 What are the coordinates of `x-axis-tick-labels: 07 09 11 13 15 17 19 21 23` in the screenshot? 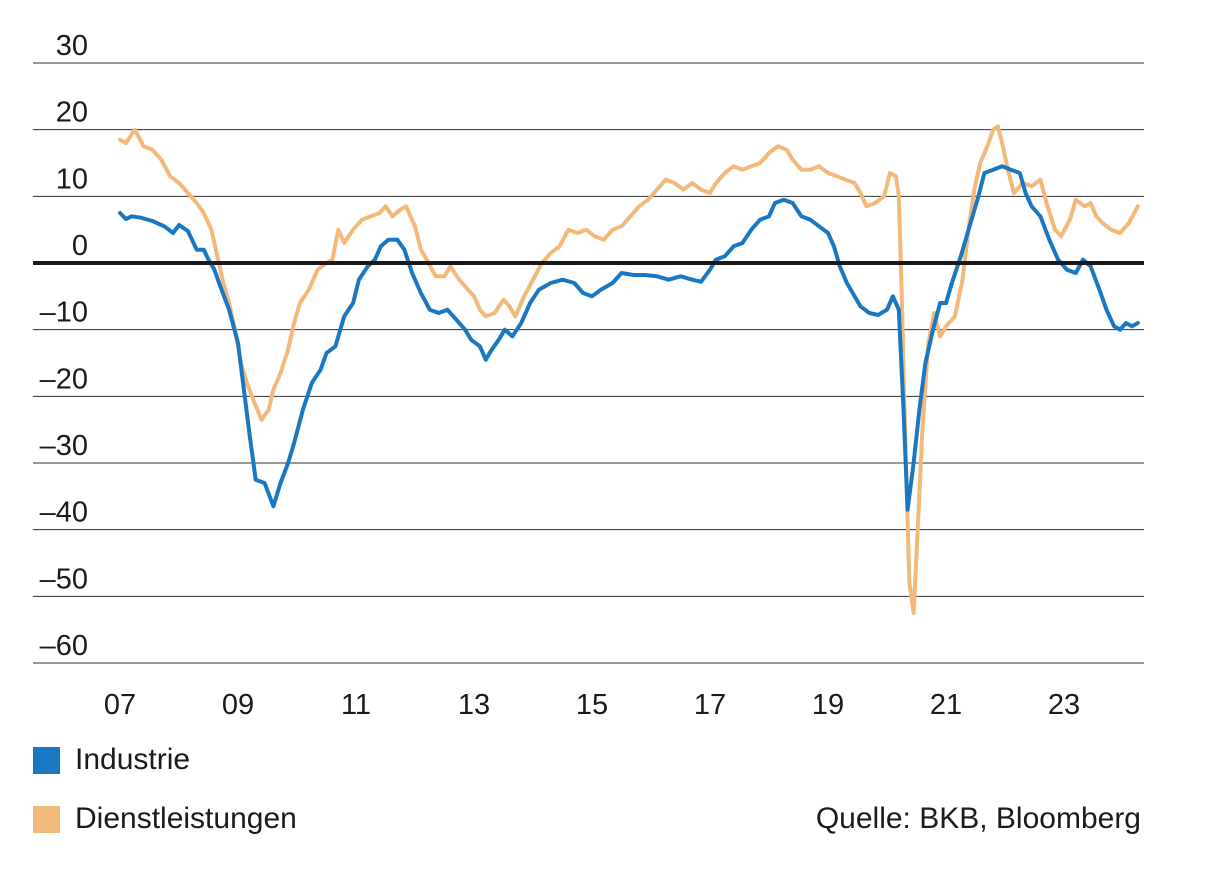 It's located at (592, 705).